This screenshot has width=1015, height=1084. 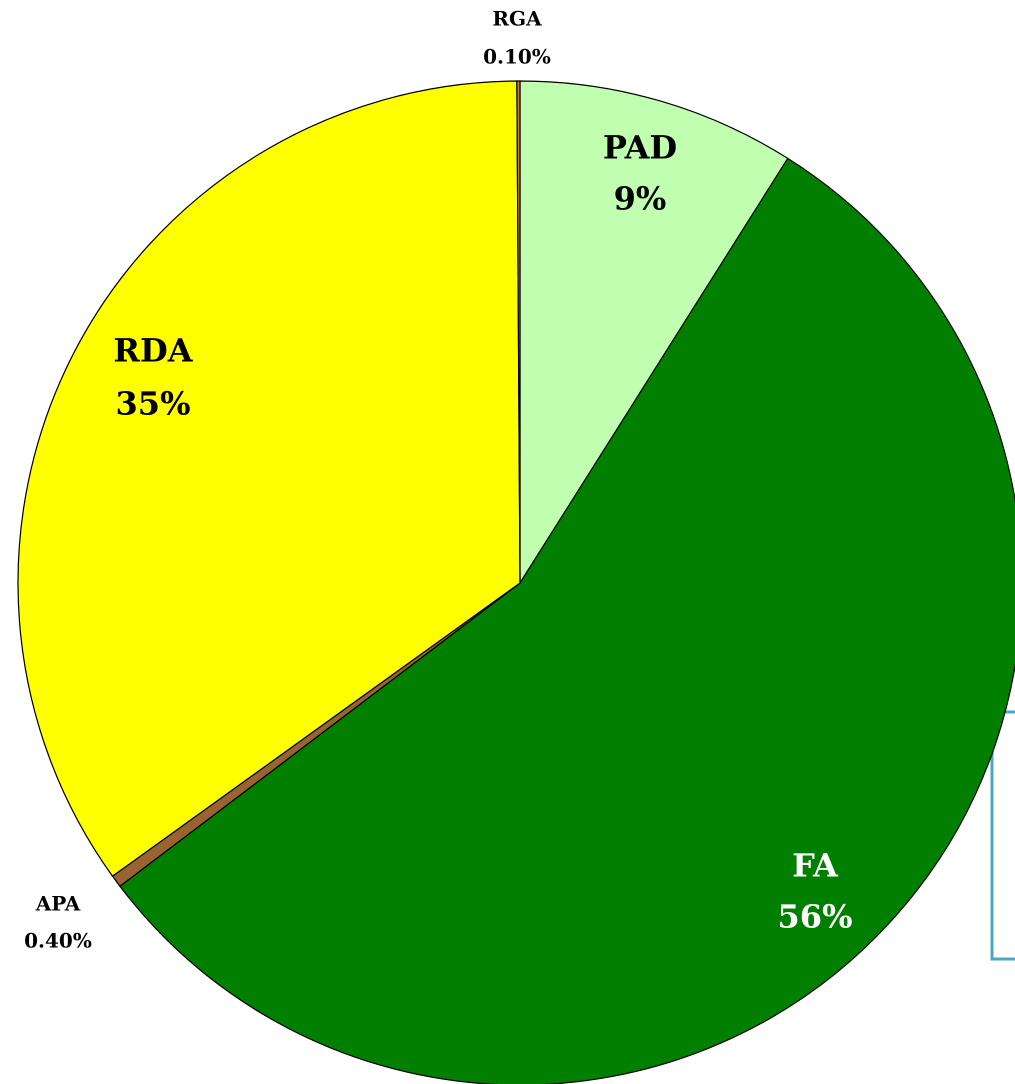 What do you see at coordinates (640, 199) in the screenshot?
I see `slice-value-label: 9%` at bounding box center [640, 199].